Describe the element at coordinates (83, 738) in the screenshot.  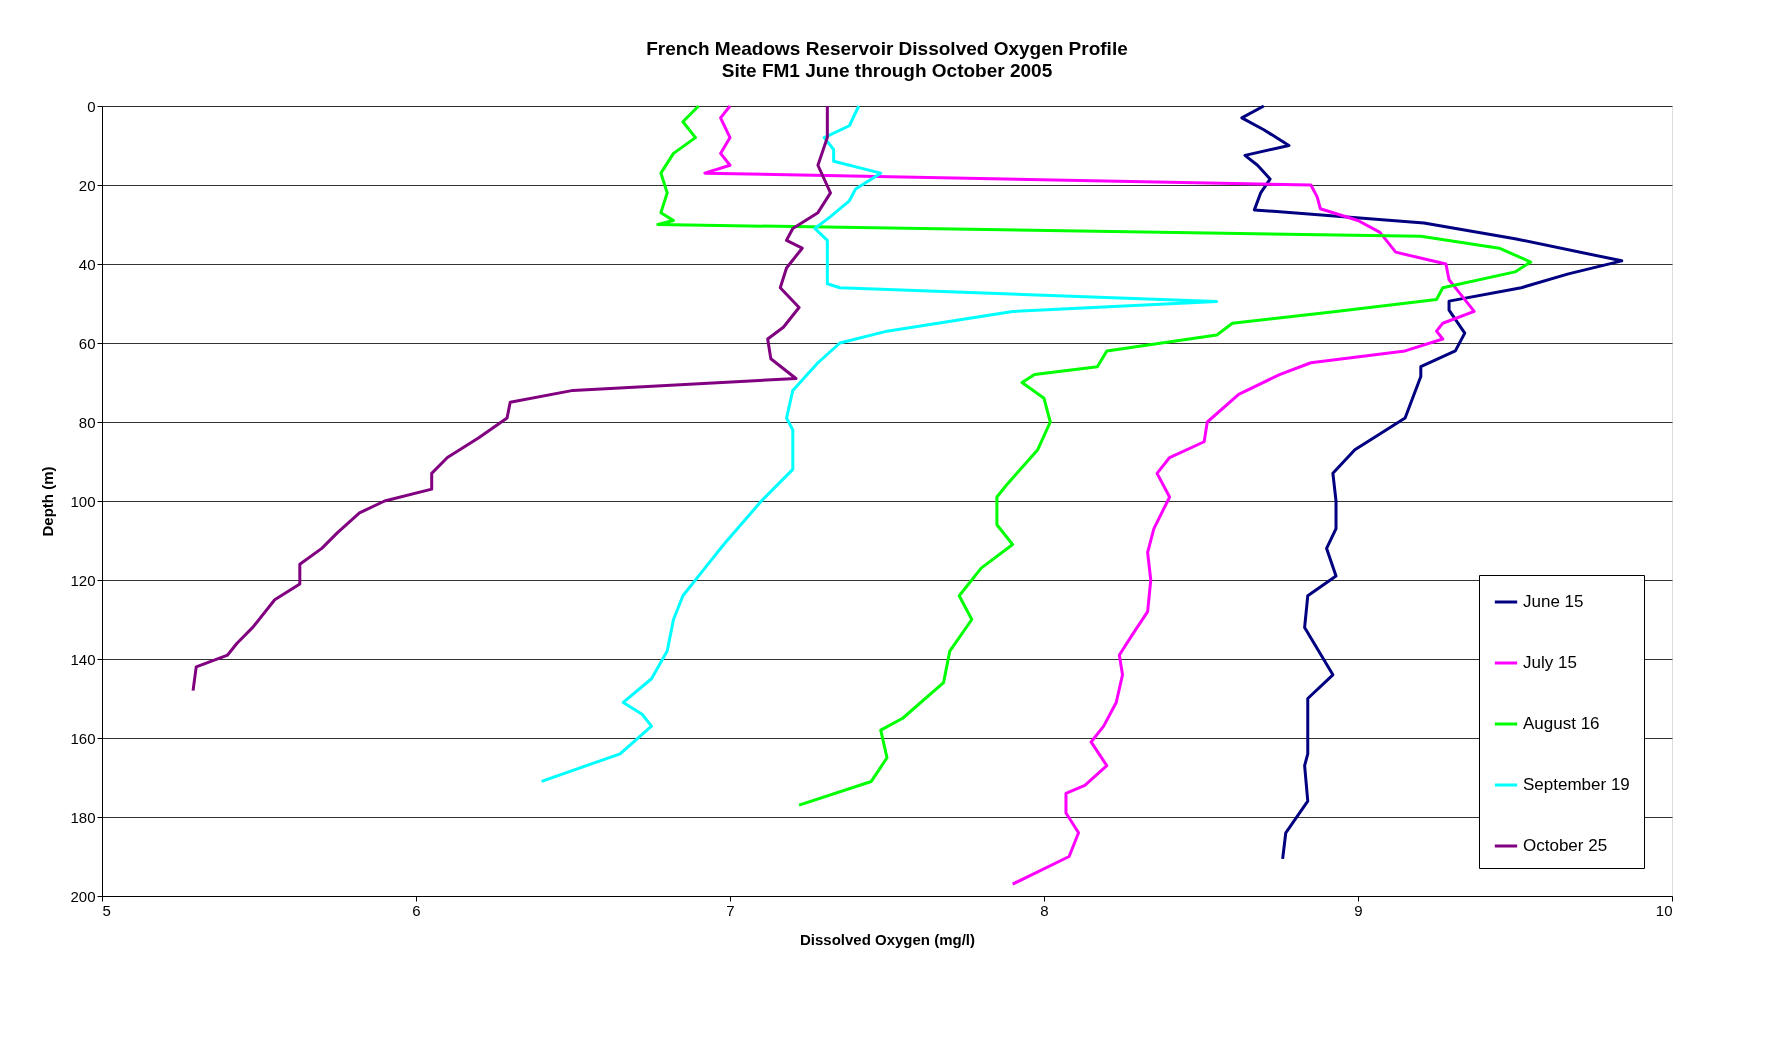
I see `y-tick-label: 160` at that location.